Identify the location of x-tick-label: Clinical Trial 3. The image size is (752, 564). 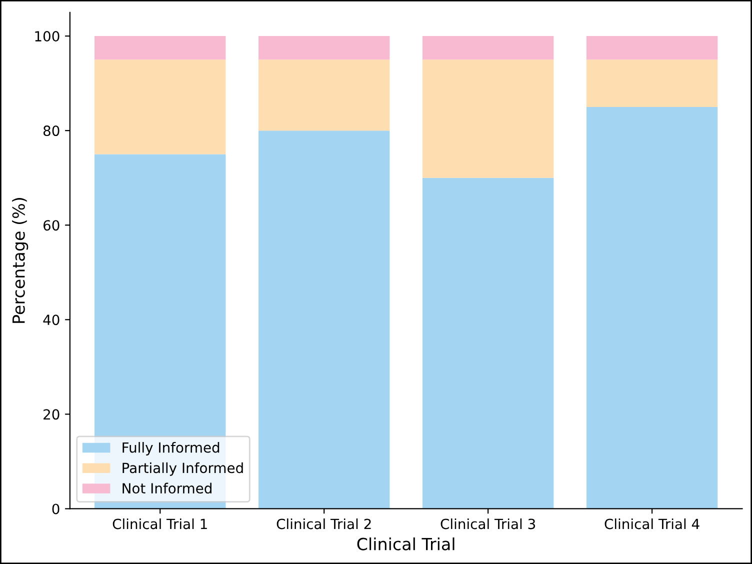
(488, 524).